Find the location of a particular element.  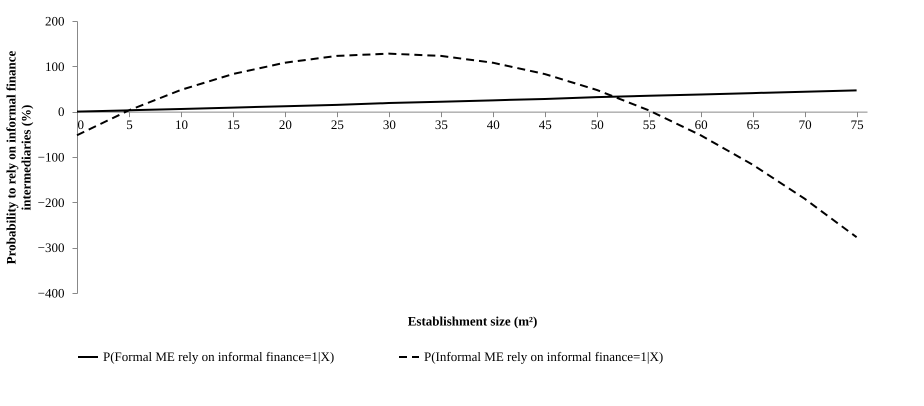

x-tick-label: 10 is located at coordinates (181, 124).